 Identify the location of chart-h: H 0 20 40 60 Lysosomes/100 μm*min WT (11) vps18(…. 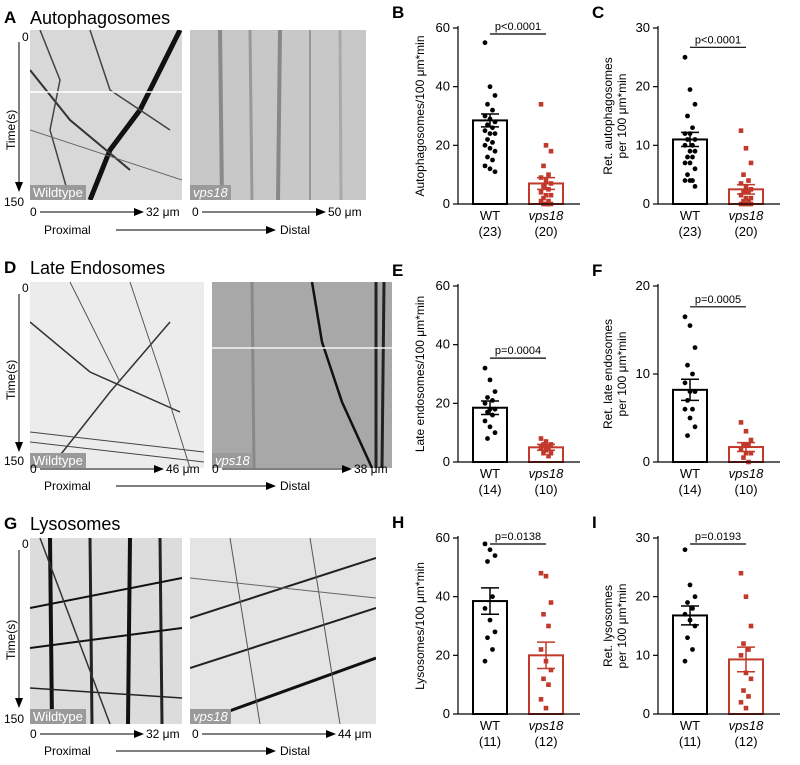
(490, 637).